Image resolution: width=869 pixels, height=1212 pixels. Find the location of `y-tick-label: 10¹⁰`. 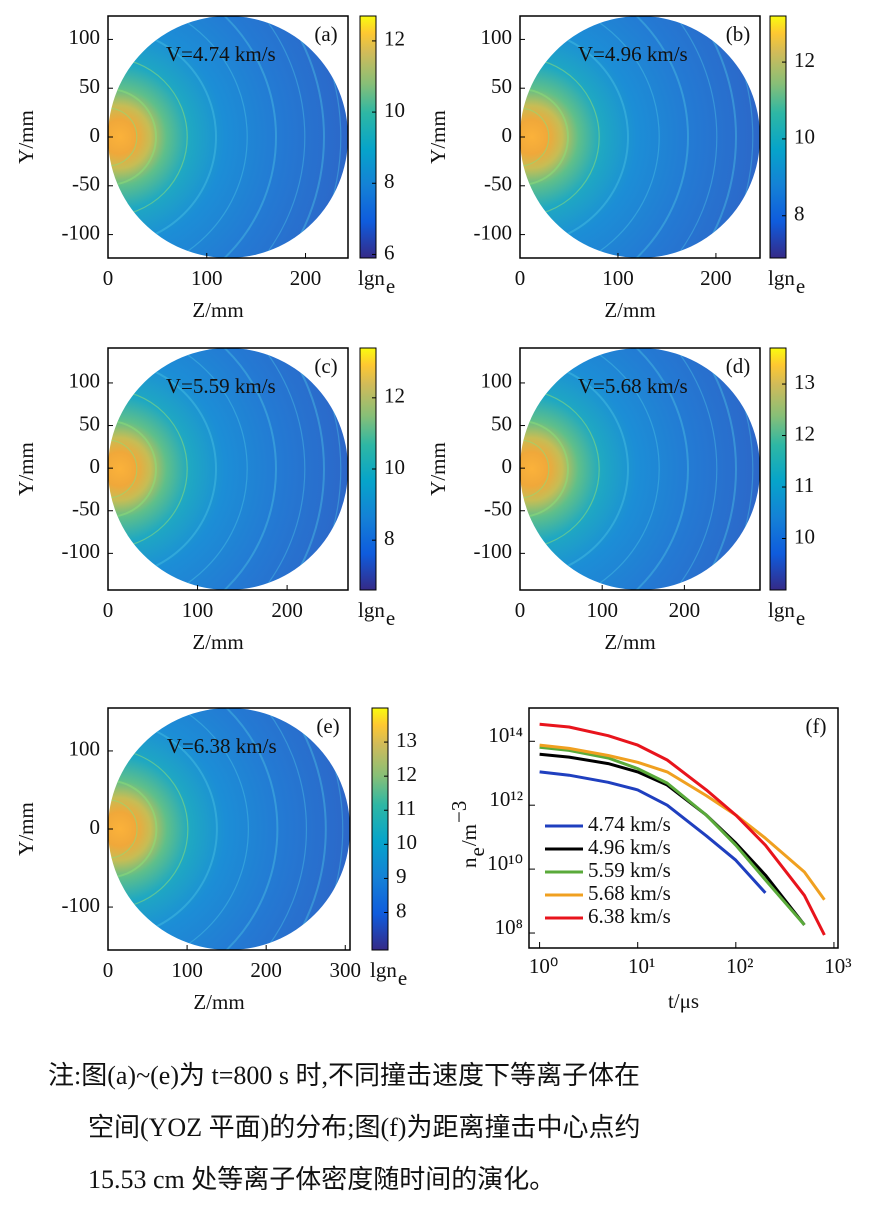

y-tick-label: 10¹⁰ is located at coordinates (505, 863).